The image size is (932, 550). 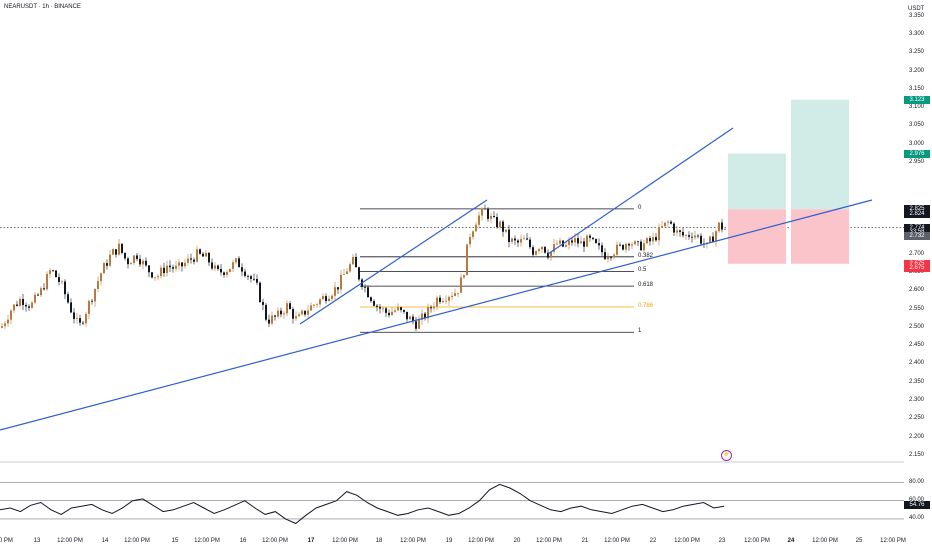 What do you see at coordinates (726, 455) in the screenshot?
I see `lightning-alert-icon: ⚡` at bounding box center [726, 455].